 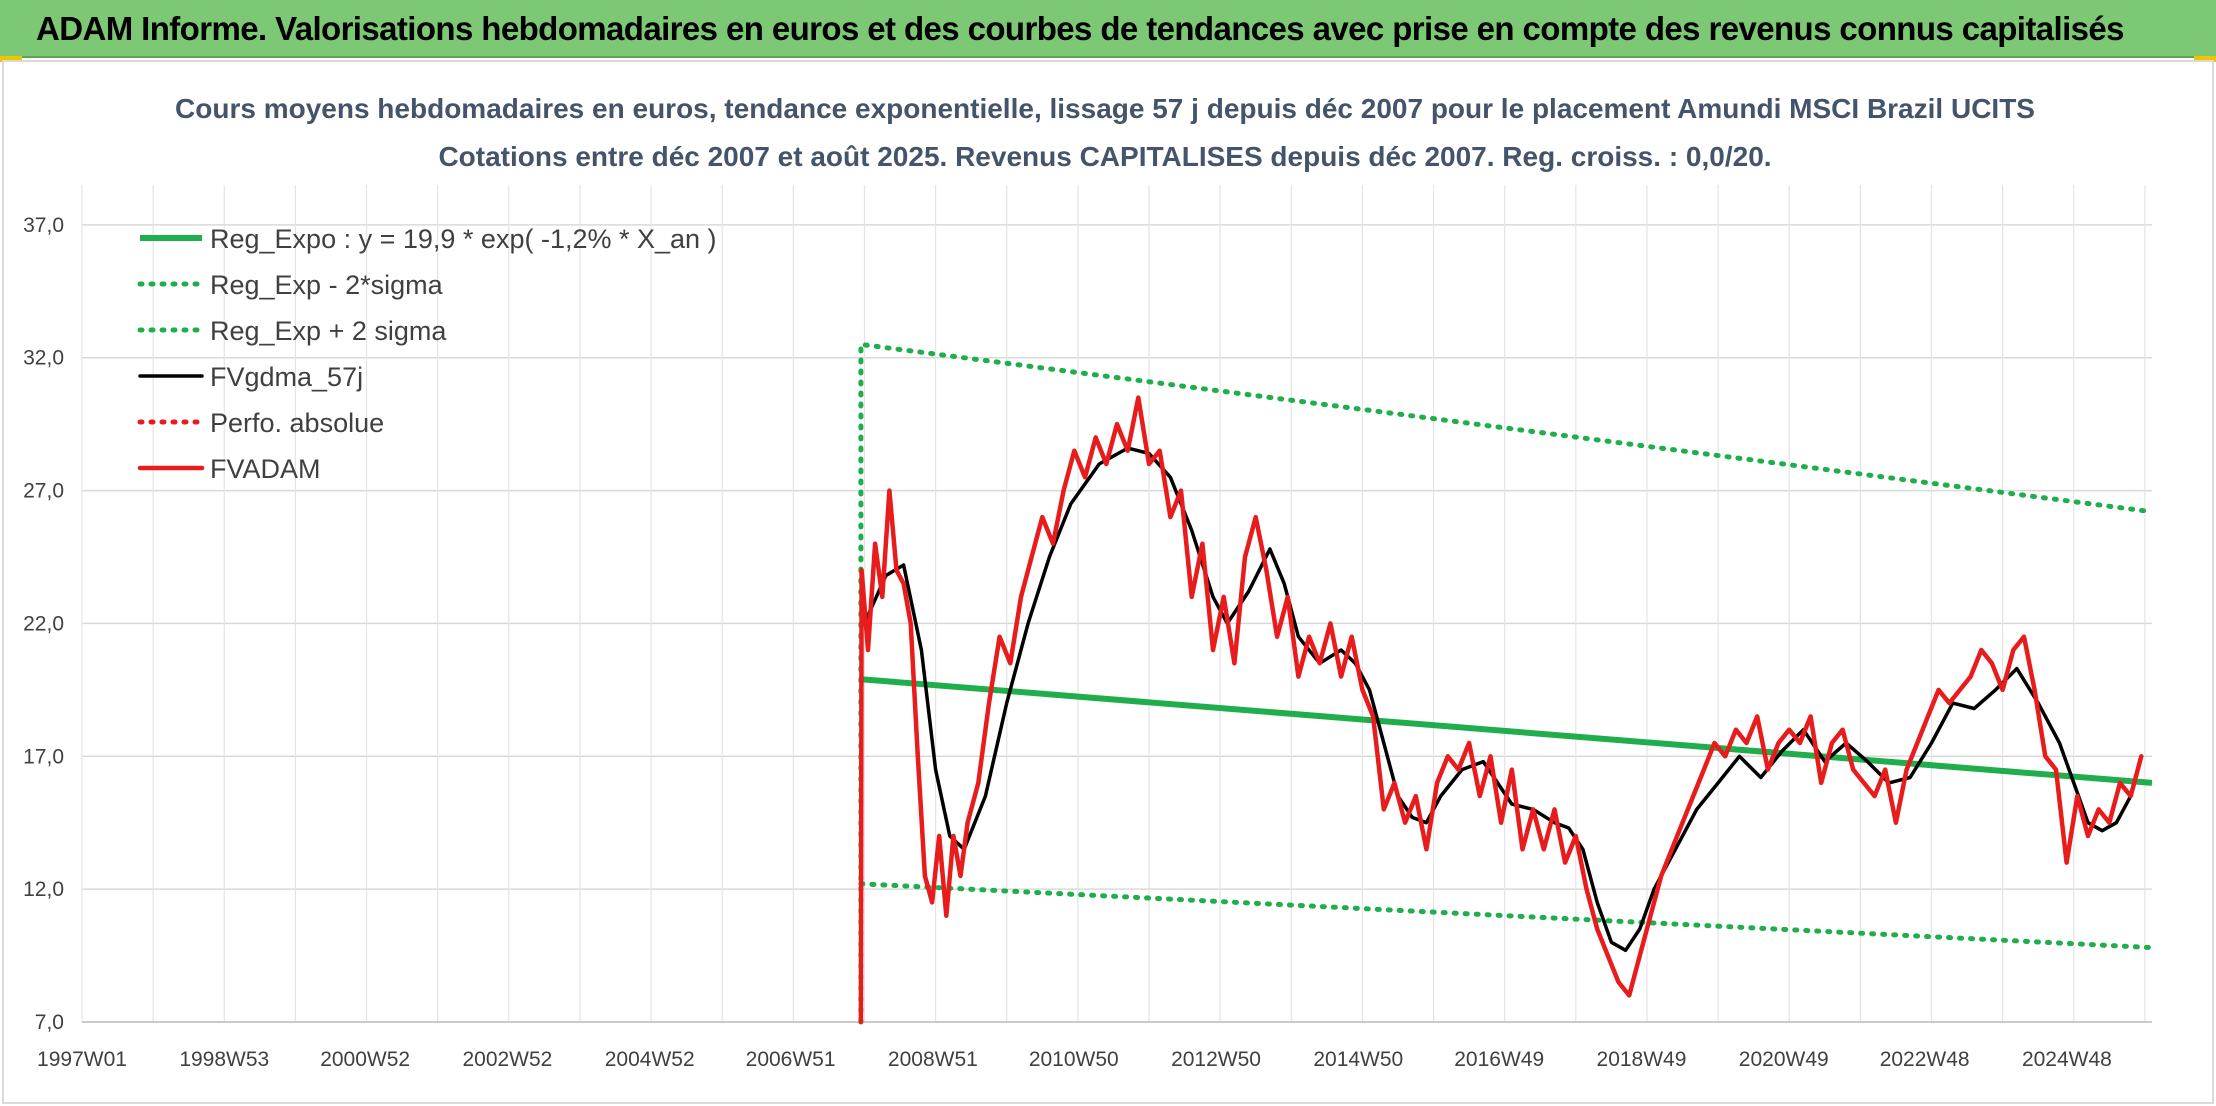 What do you see at coordinates (49, 1022) in the screenshot?
I see `y-tick-label: 7,0` at bounding box center [49, 1022].